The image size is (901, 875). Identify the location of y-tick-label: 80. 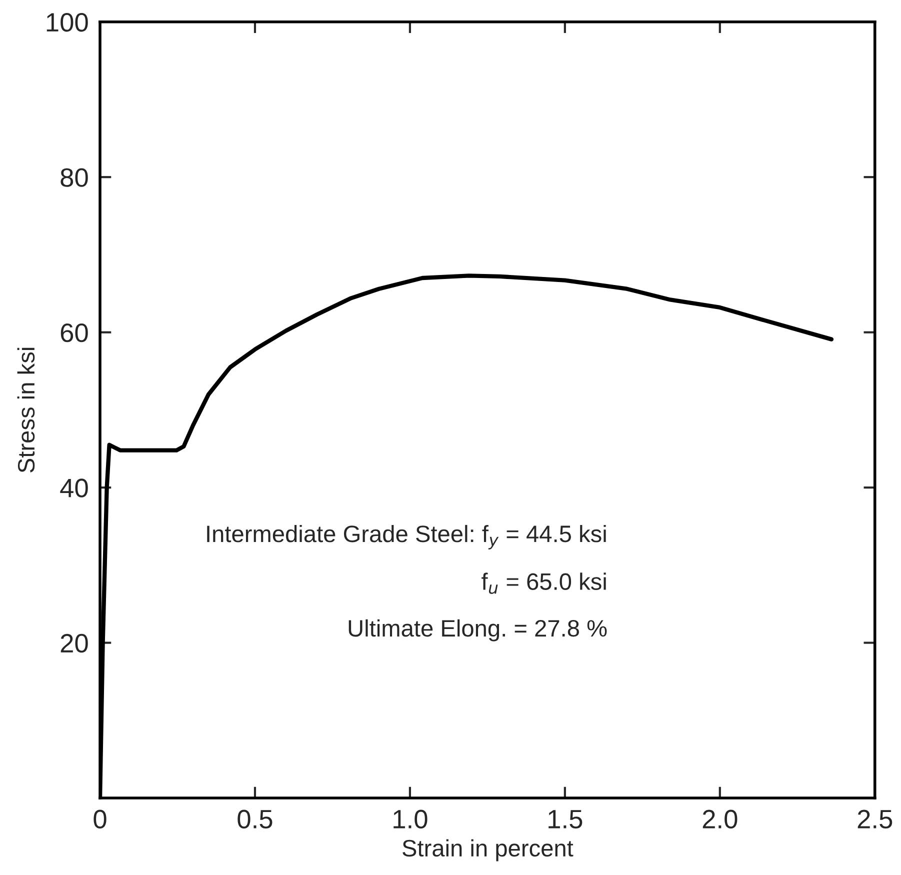
(74, 177).